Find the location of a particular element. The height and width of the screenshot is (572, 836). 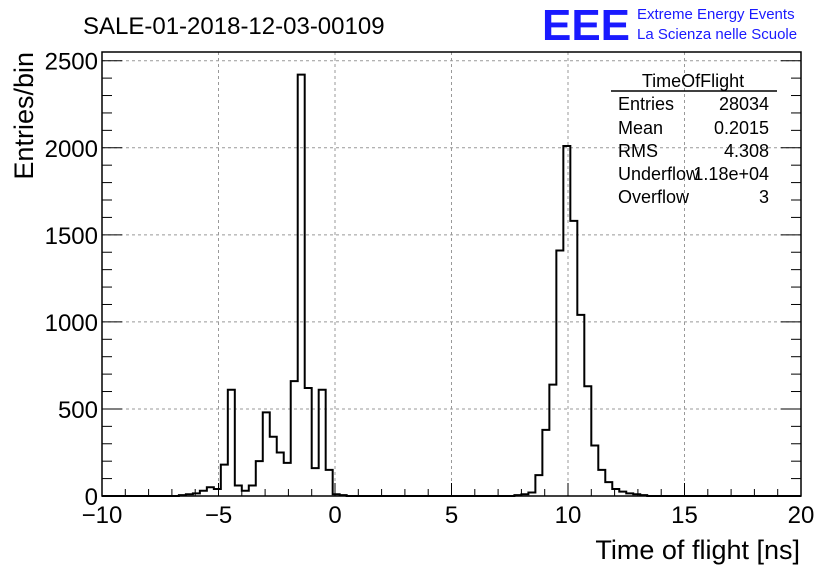

x-tick-label: −10 is located at coordinates (102, 515).